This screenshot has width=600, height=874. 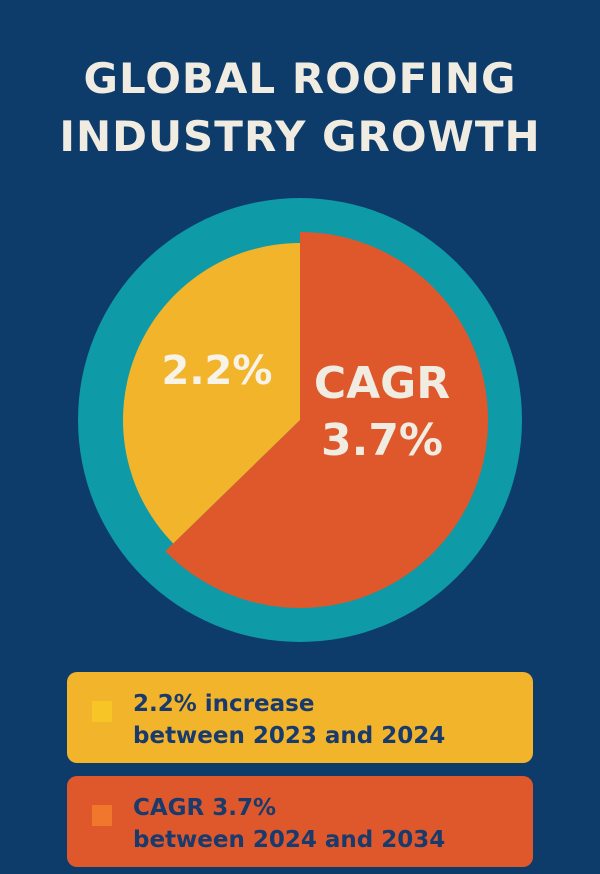 I want to click on slice-label-cagr-line1: CAGR, so click(x=382, y=383).